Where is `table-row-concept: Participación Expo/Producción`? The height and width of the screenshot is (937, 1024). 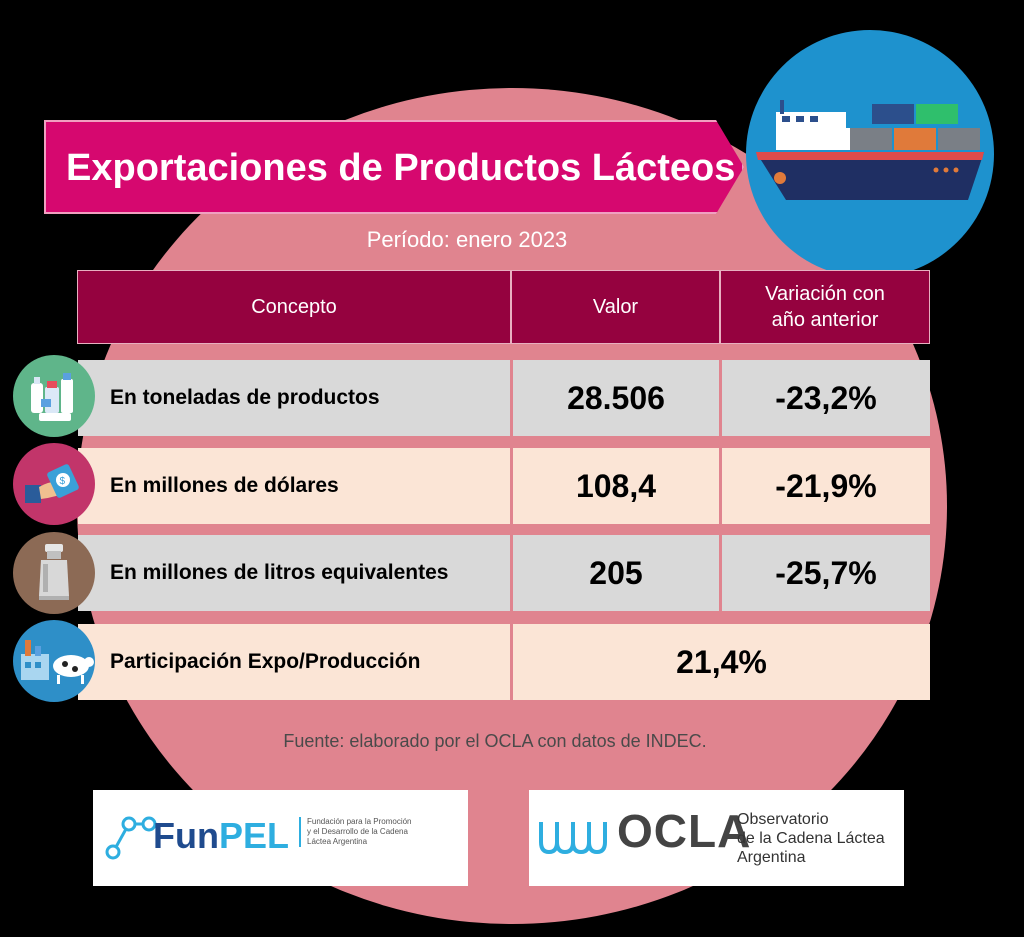
table-row-concept: Participación Expo/Producción is located at coordinates (294, 662).